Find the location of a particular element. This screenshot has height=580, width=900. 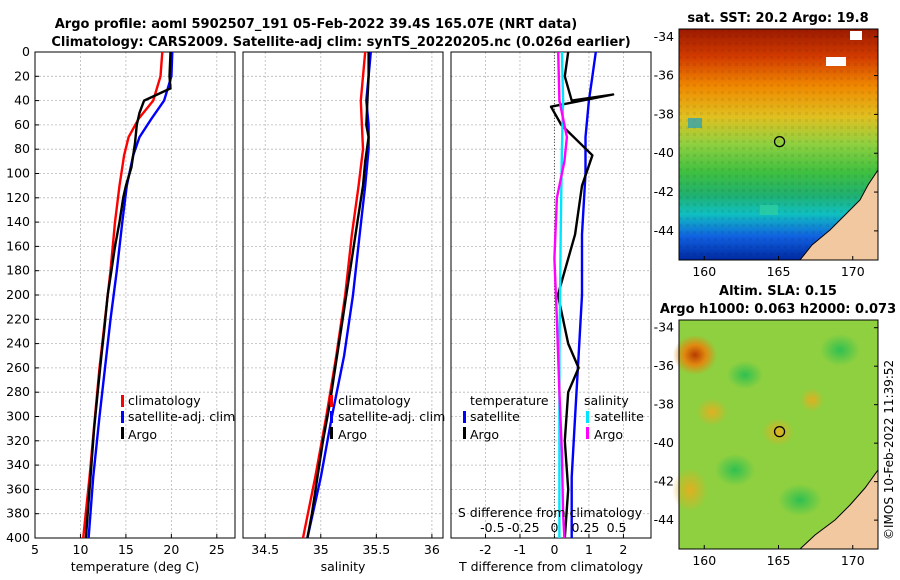

x-tick-label: 5 is located at coordinates (35, 549).